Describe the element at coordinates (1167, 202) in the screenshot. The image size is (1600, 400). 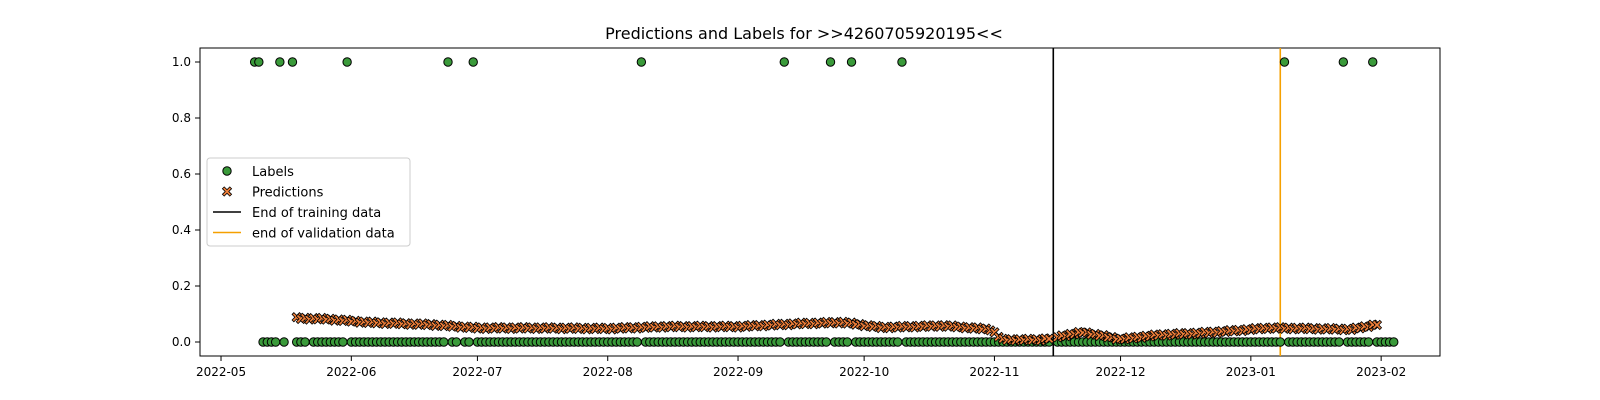
I see `vertical-lines` at that location.